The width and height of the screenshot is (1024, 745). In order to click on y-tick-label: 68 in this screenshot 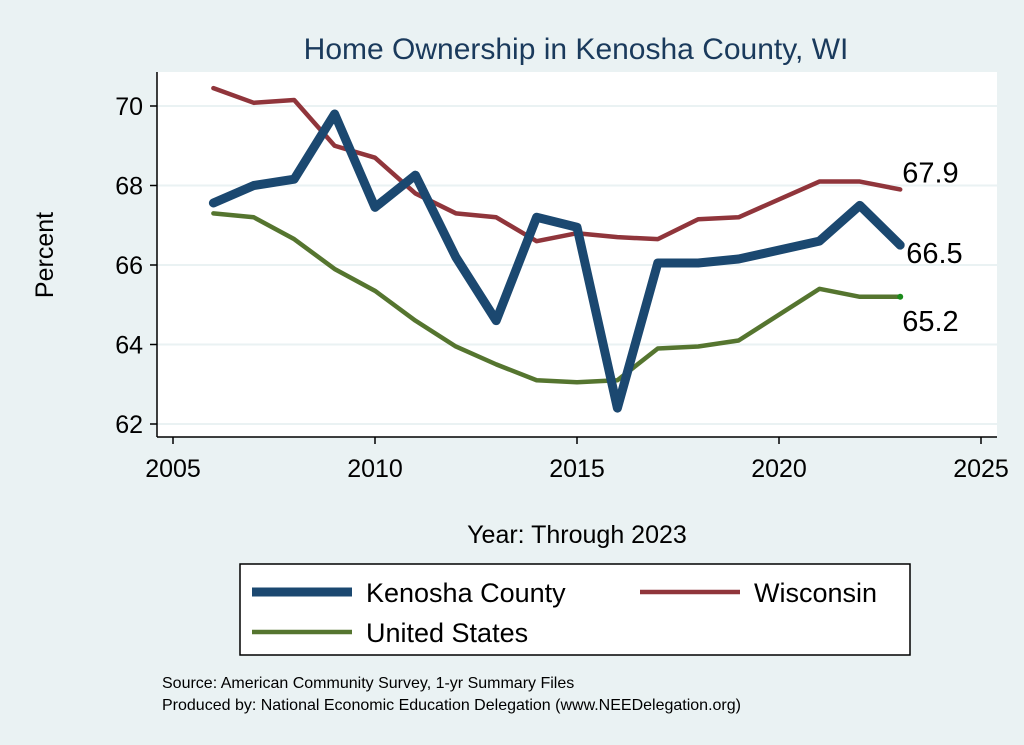, I will do `click(129, 187)`.